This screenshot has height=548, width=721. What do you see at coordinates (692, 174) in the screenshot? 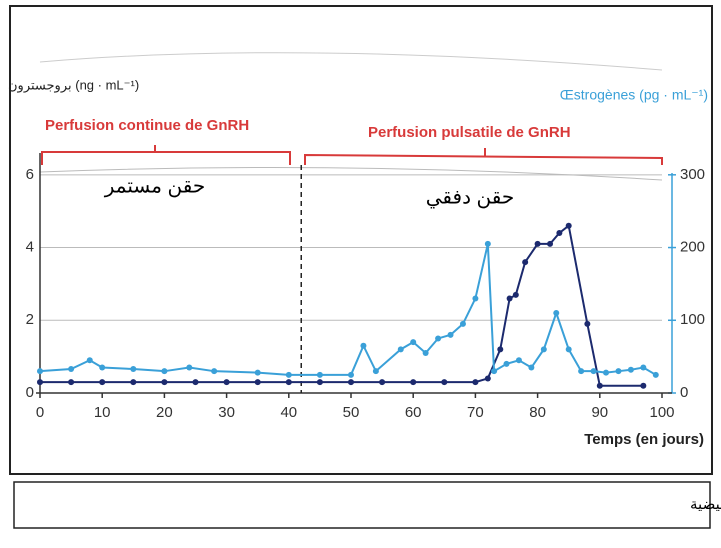
I see `y2-tick-label: 300` at bounding box center [692, 174].